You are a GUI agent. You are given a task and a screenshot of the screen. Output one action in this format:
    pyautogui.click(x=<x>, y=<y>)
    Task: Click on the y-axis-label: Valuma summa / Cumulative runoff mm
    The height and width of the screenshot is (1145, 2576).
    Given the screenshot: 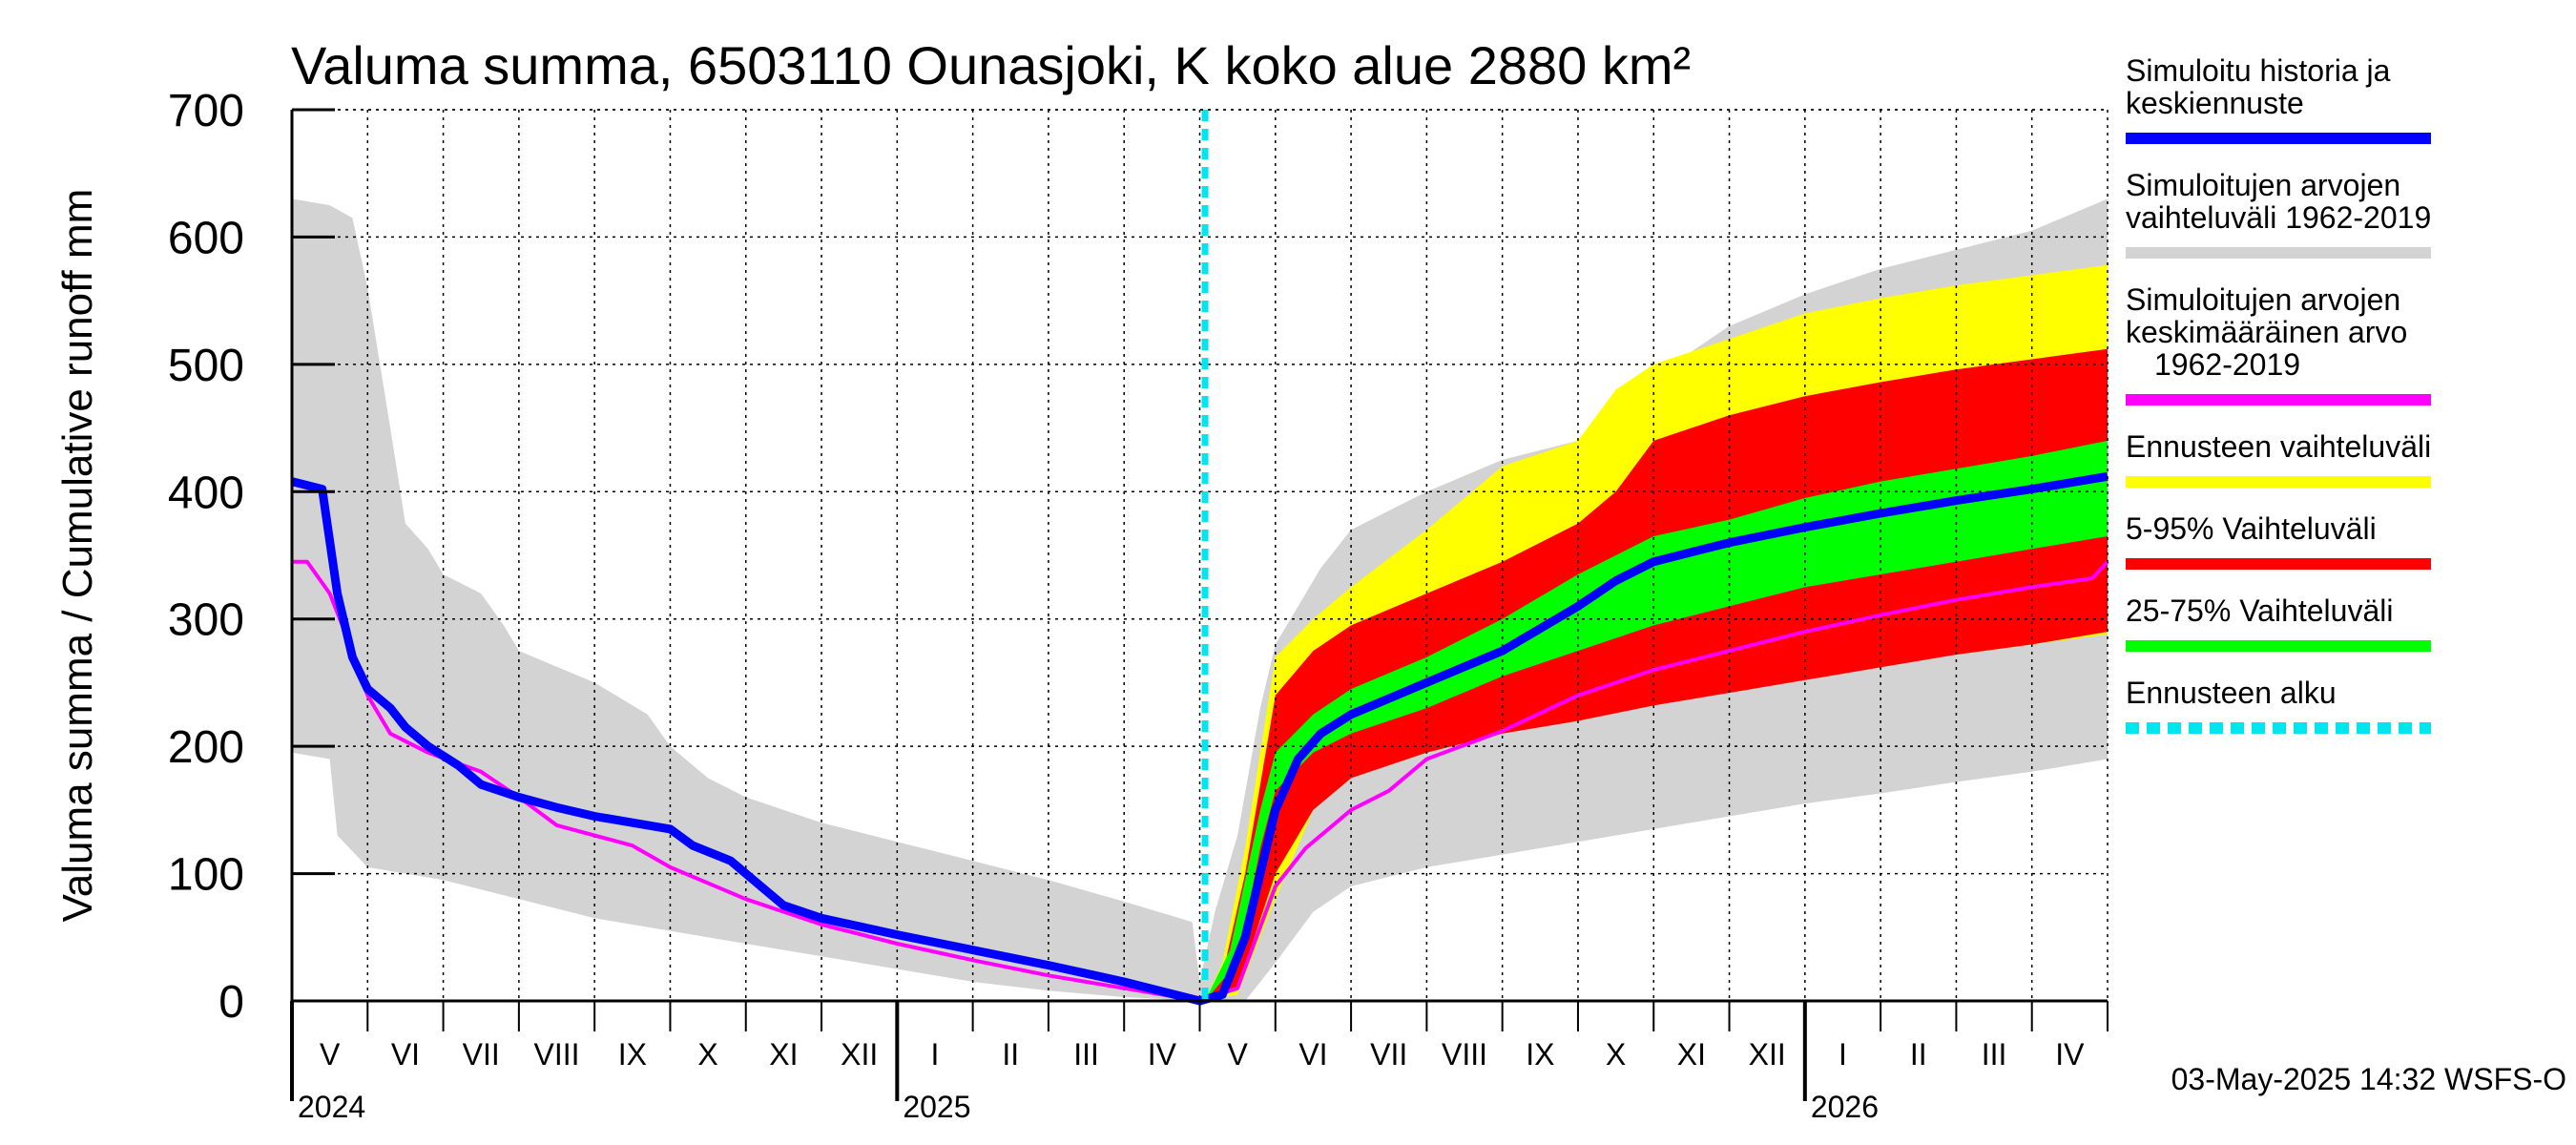 What is the action you would take?
    pyautogui.click(x=77, y=556)
    